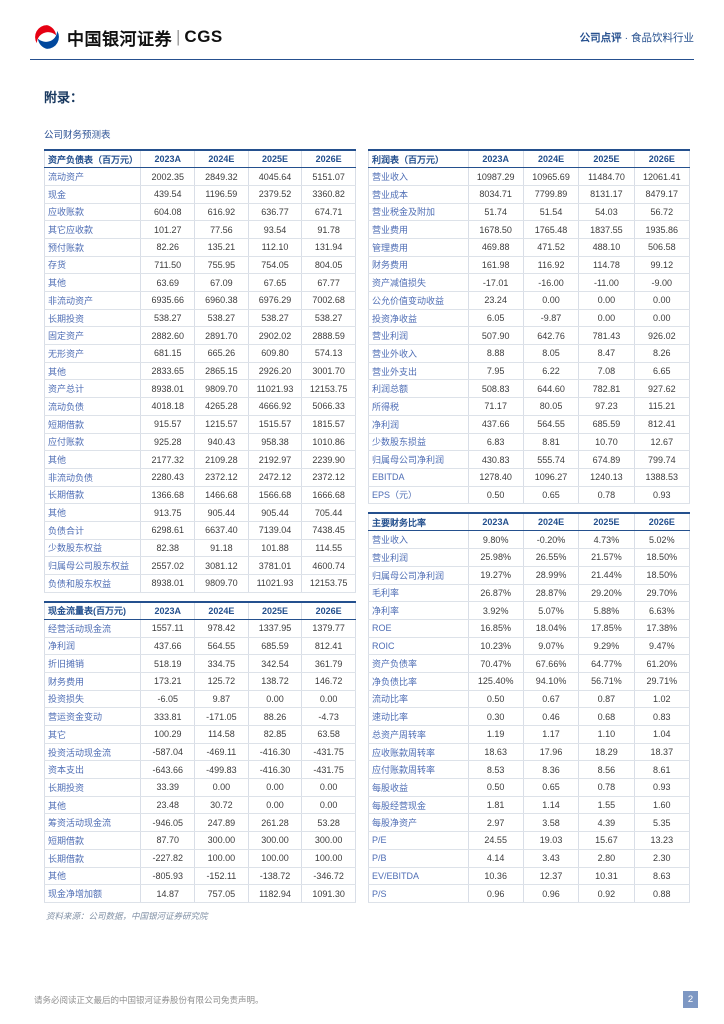 Image resolution: width=724 pixels, height=1024 pixels. Describe the element at coordinates (550, 477) in the screenshot. I see `cell-value: 1096.27` at that location.